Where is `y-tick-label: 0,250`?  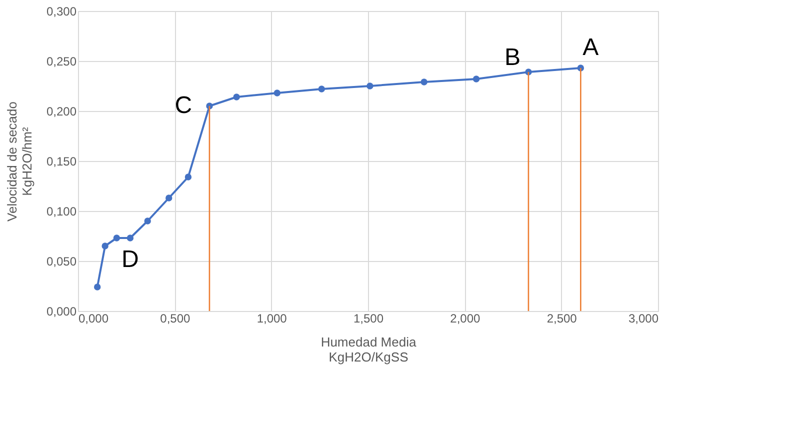
y-tick-label: 0,250 is located at coordinates (61, 61).